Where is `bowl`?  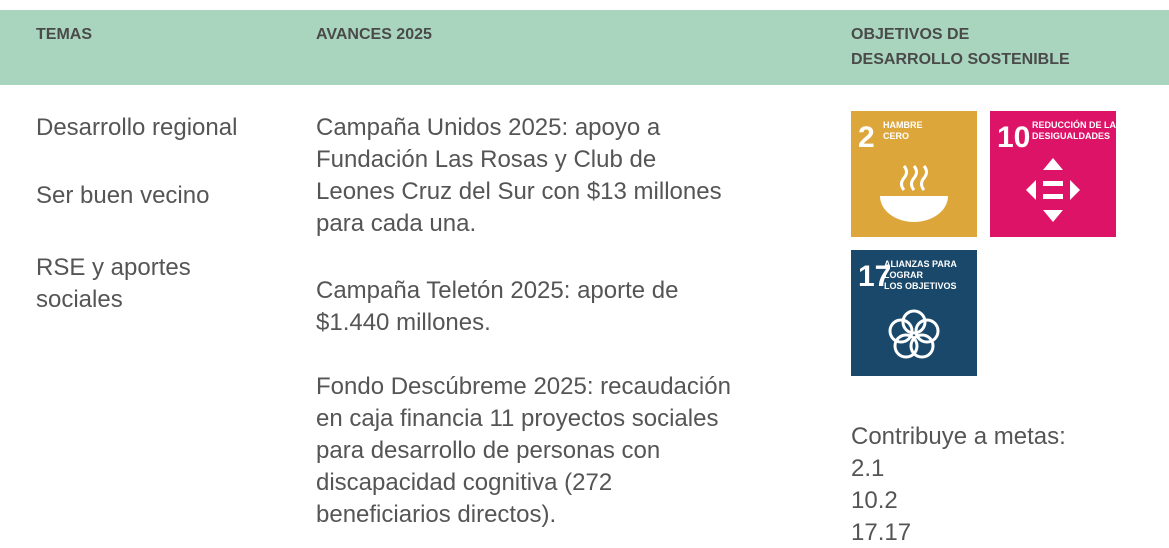 bowl is located at coordinates (914, 193).